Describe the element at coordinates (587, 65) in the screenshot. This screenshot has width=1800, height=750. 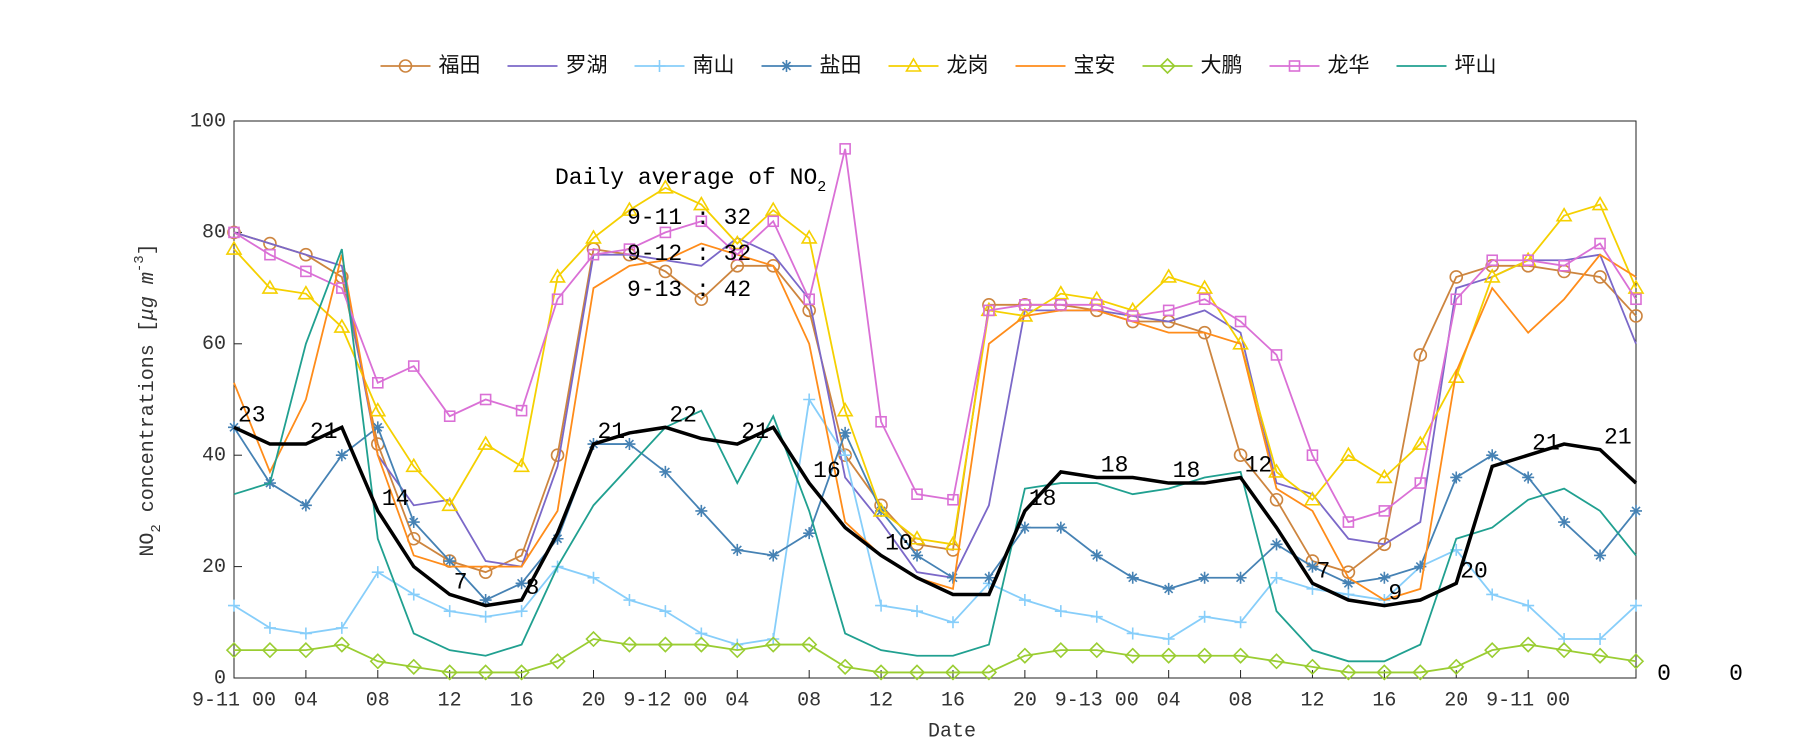
I see `legend-label: 罗湖` at that location.